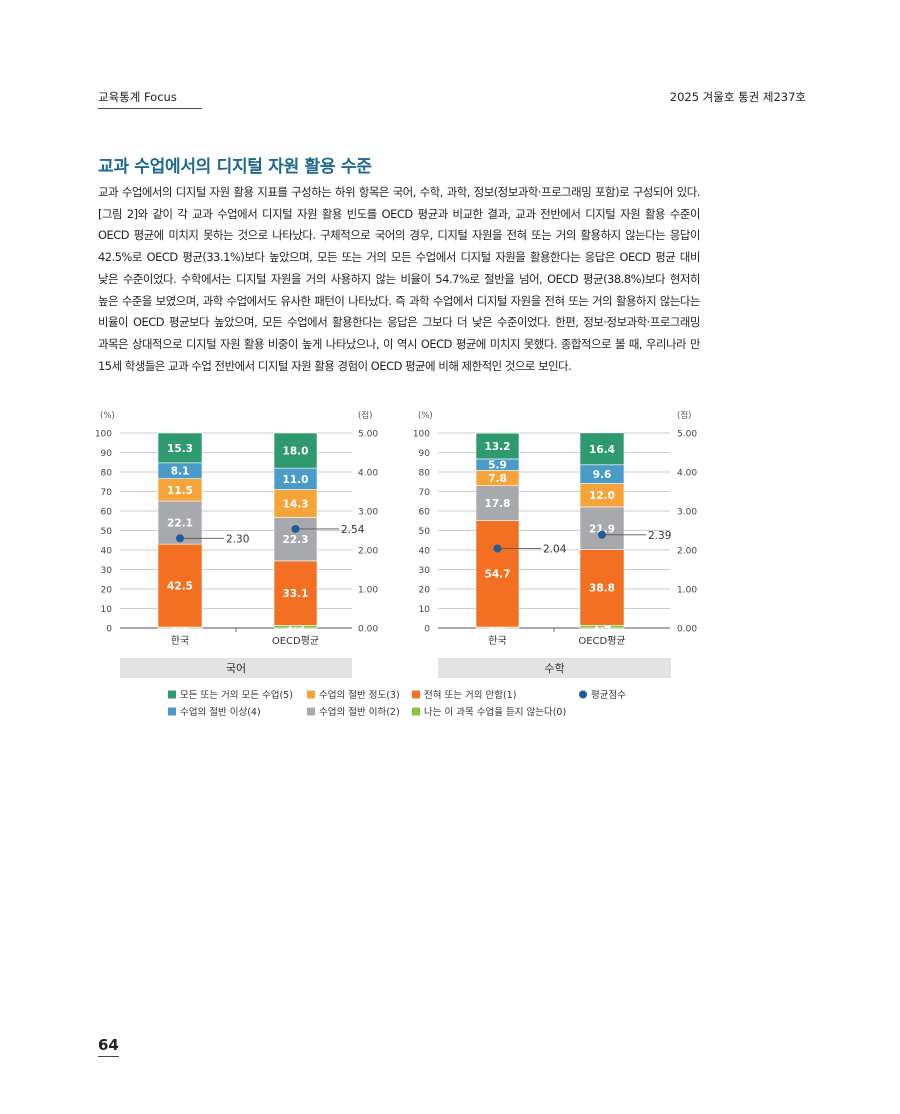 This screenshot has width=900, height=1114. Describe the element at coordinates (108, 1046) in the screenshot. I see `page-number: 64` at that location.